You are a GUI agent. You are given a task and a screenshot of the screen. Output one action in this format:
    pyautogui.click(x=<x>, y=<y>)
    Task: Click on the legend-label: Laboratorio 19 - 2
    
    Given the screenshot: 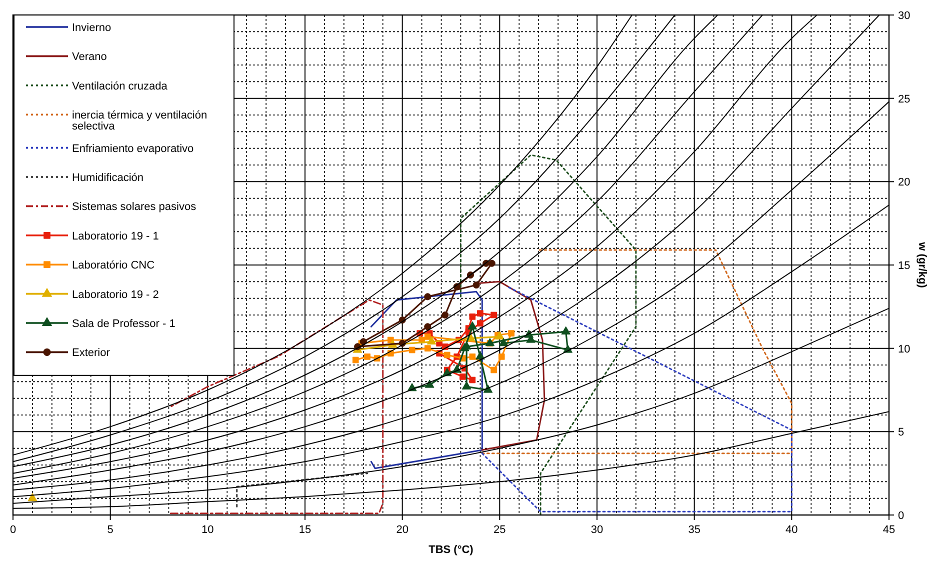 What is the action you would take?
    pyautogui.click(x=115, y=294)
    